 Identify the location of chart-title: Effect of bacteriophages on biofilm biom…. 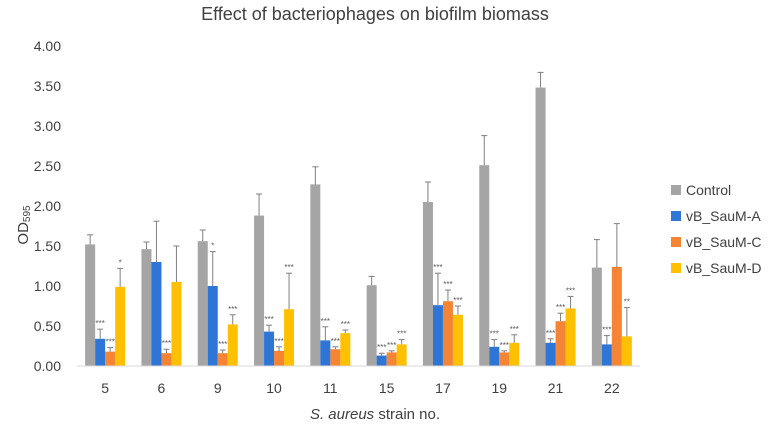
(375, 14).